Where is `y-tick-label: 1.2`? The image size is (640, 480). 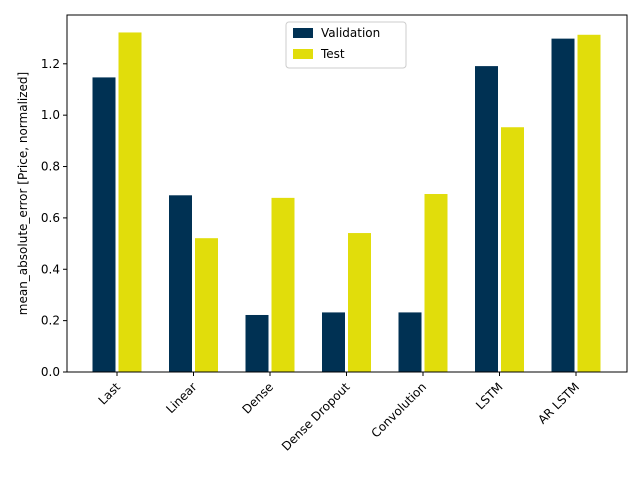
y-tick-label: 1.2 is located at coordinates (50, 64).